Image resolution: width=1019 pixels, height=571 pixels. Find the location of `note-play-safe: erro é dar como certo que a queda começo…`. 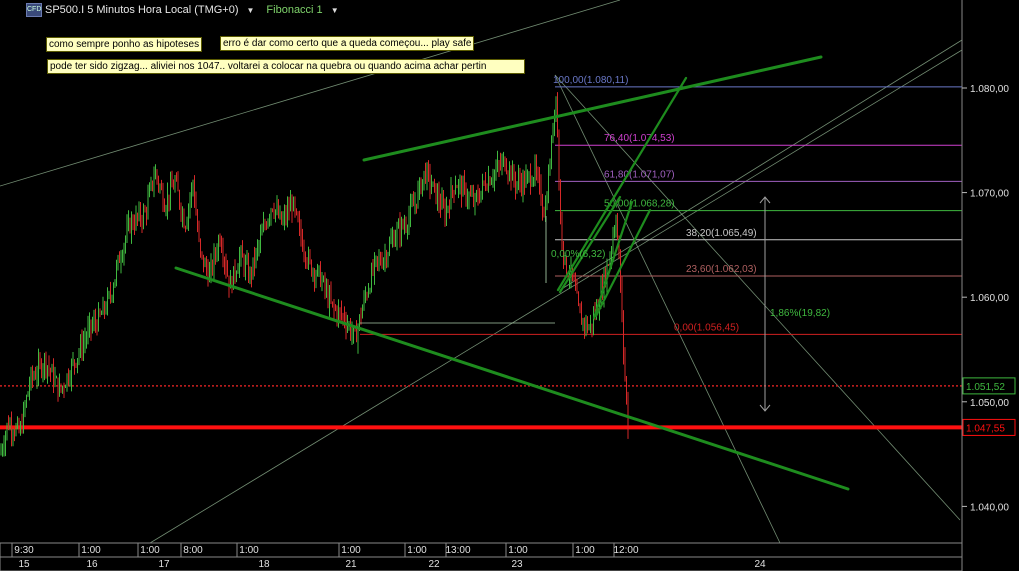

note-play-safe: erro é dar como certo que a queda começo… is located at coordinates (347, 43).